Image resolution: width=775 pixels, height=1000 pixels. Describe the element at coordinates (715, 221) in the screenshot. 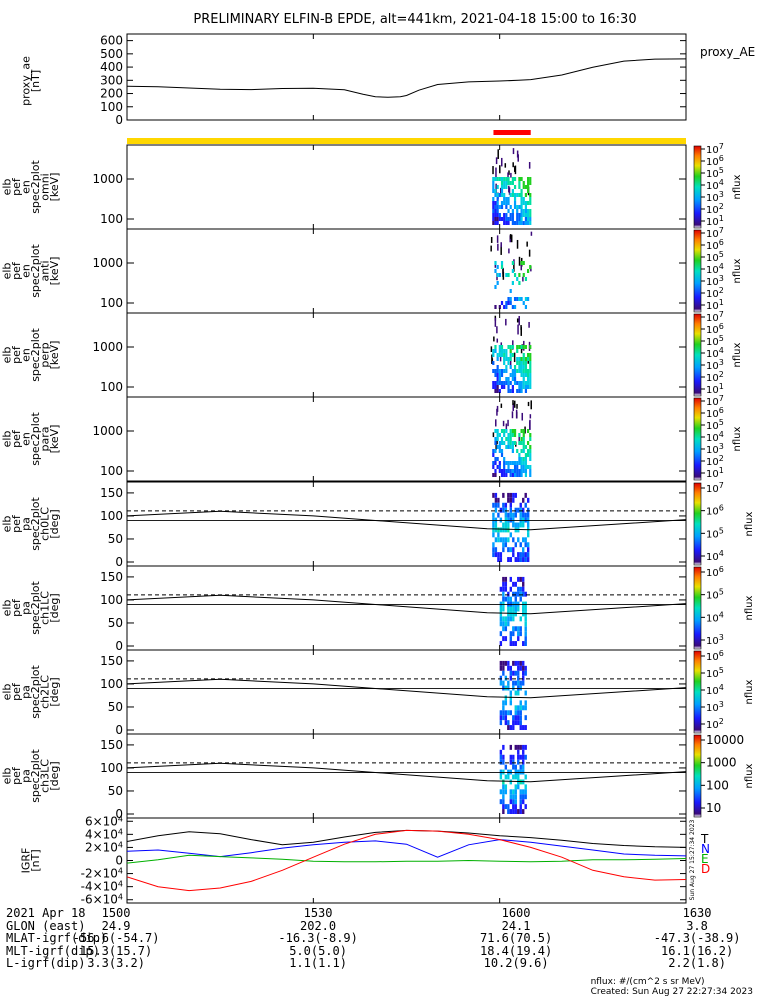

I see `colorbar-tick-label: 10¹` at that location.